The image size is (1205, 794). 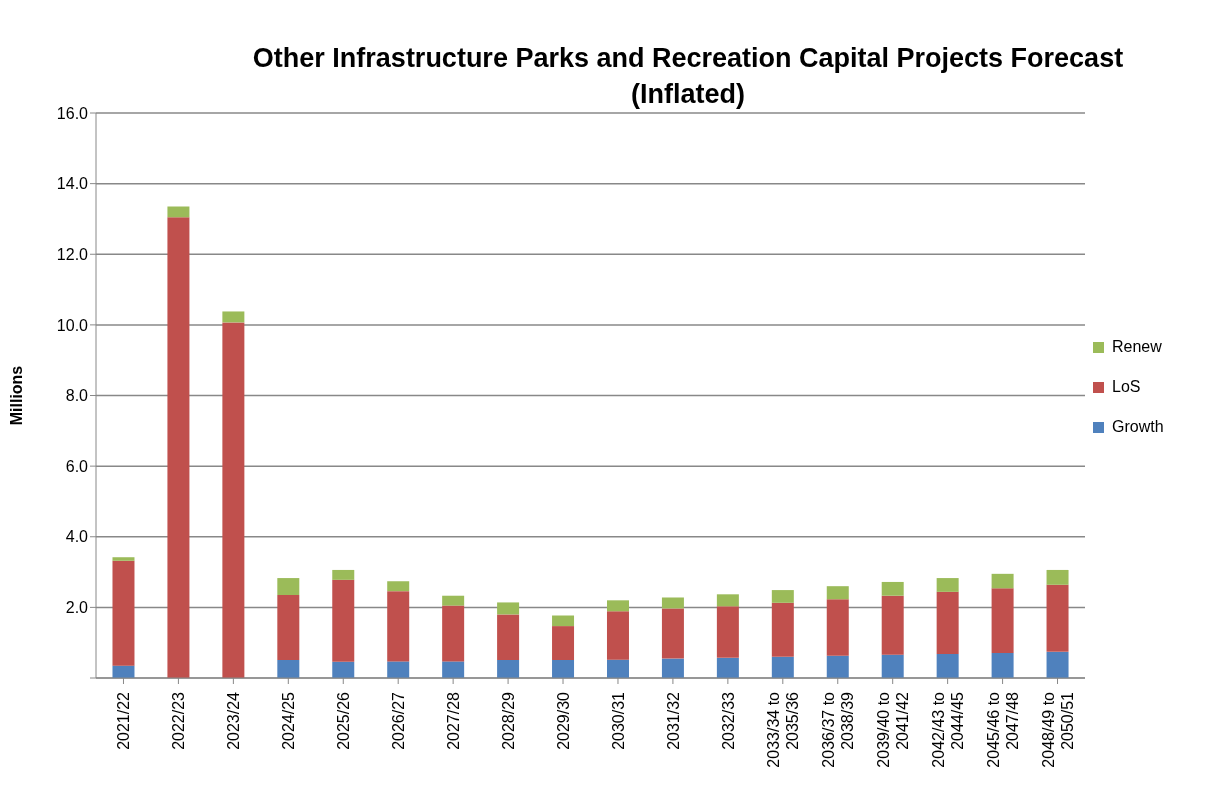 I want to click on x-tick-label: 2024/25, so click(x=289, y=720).